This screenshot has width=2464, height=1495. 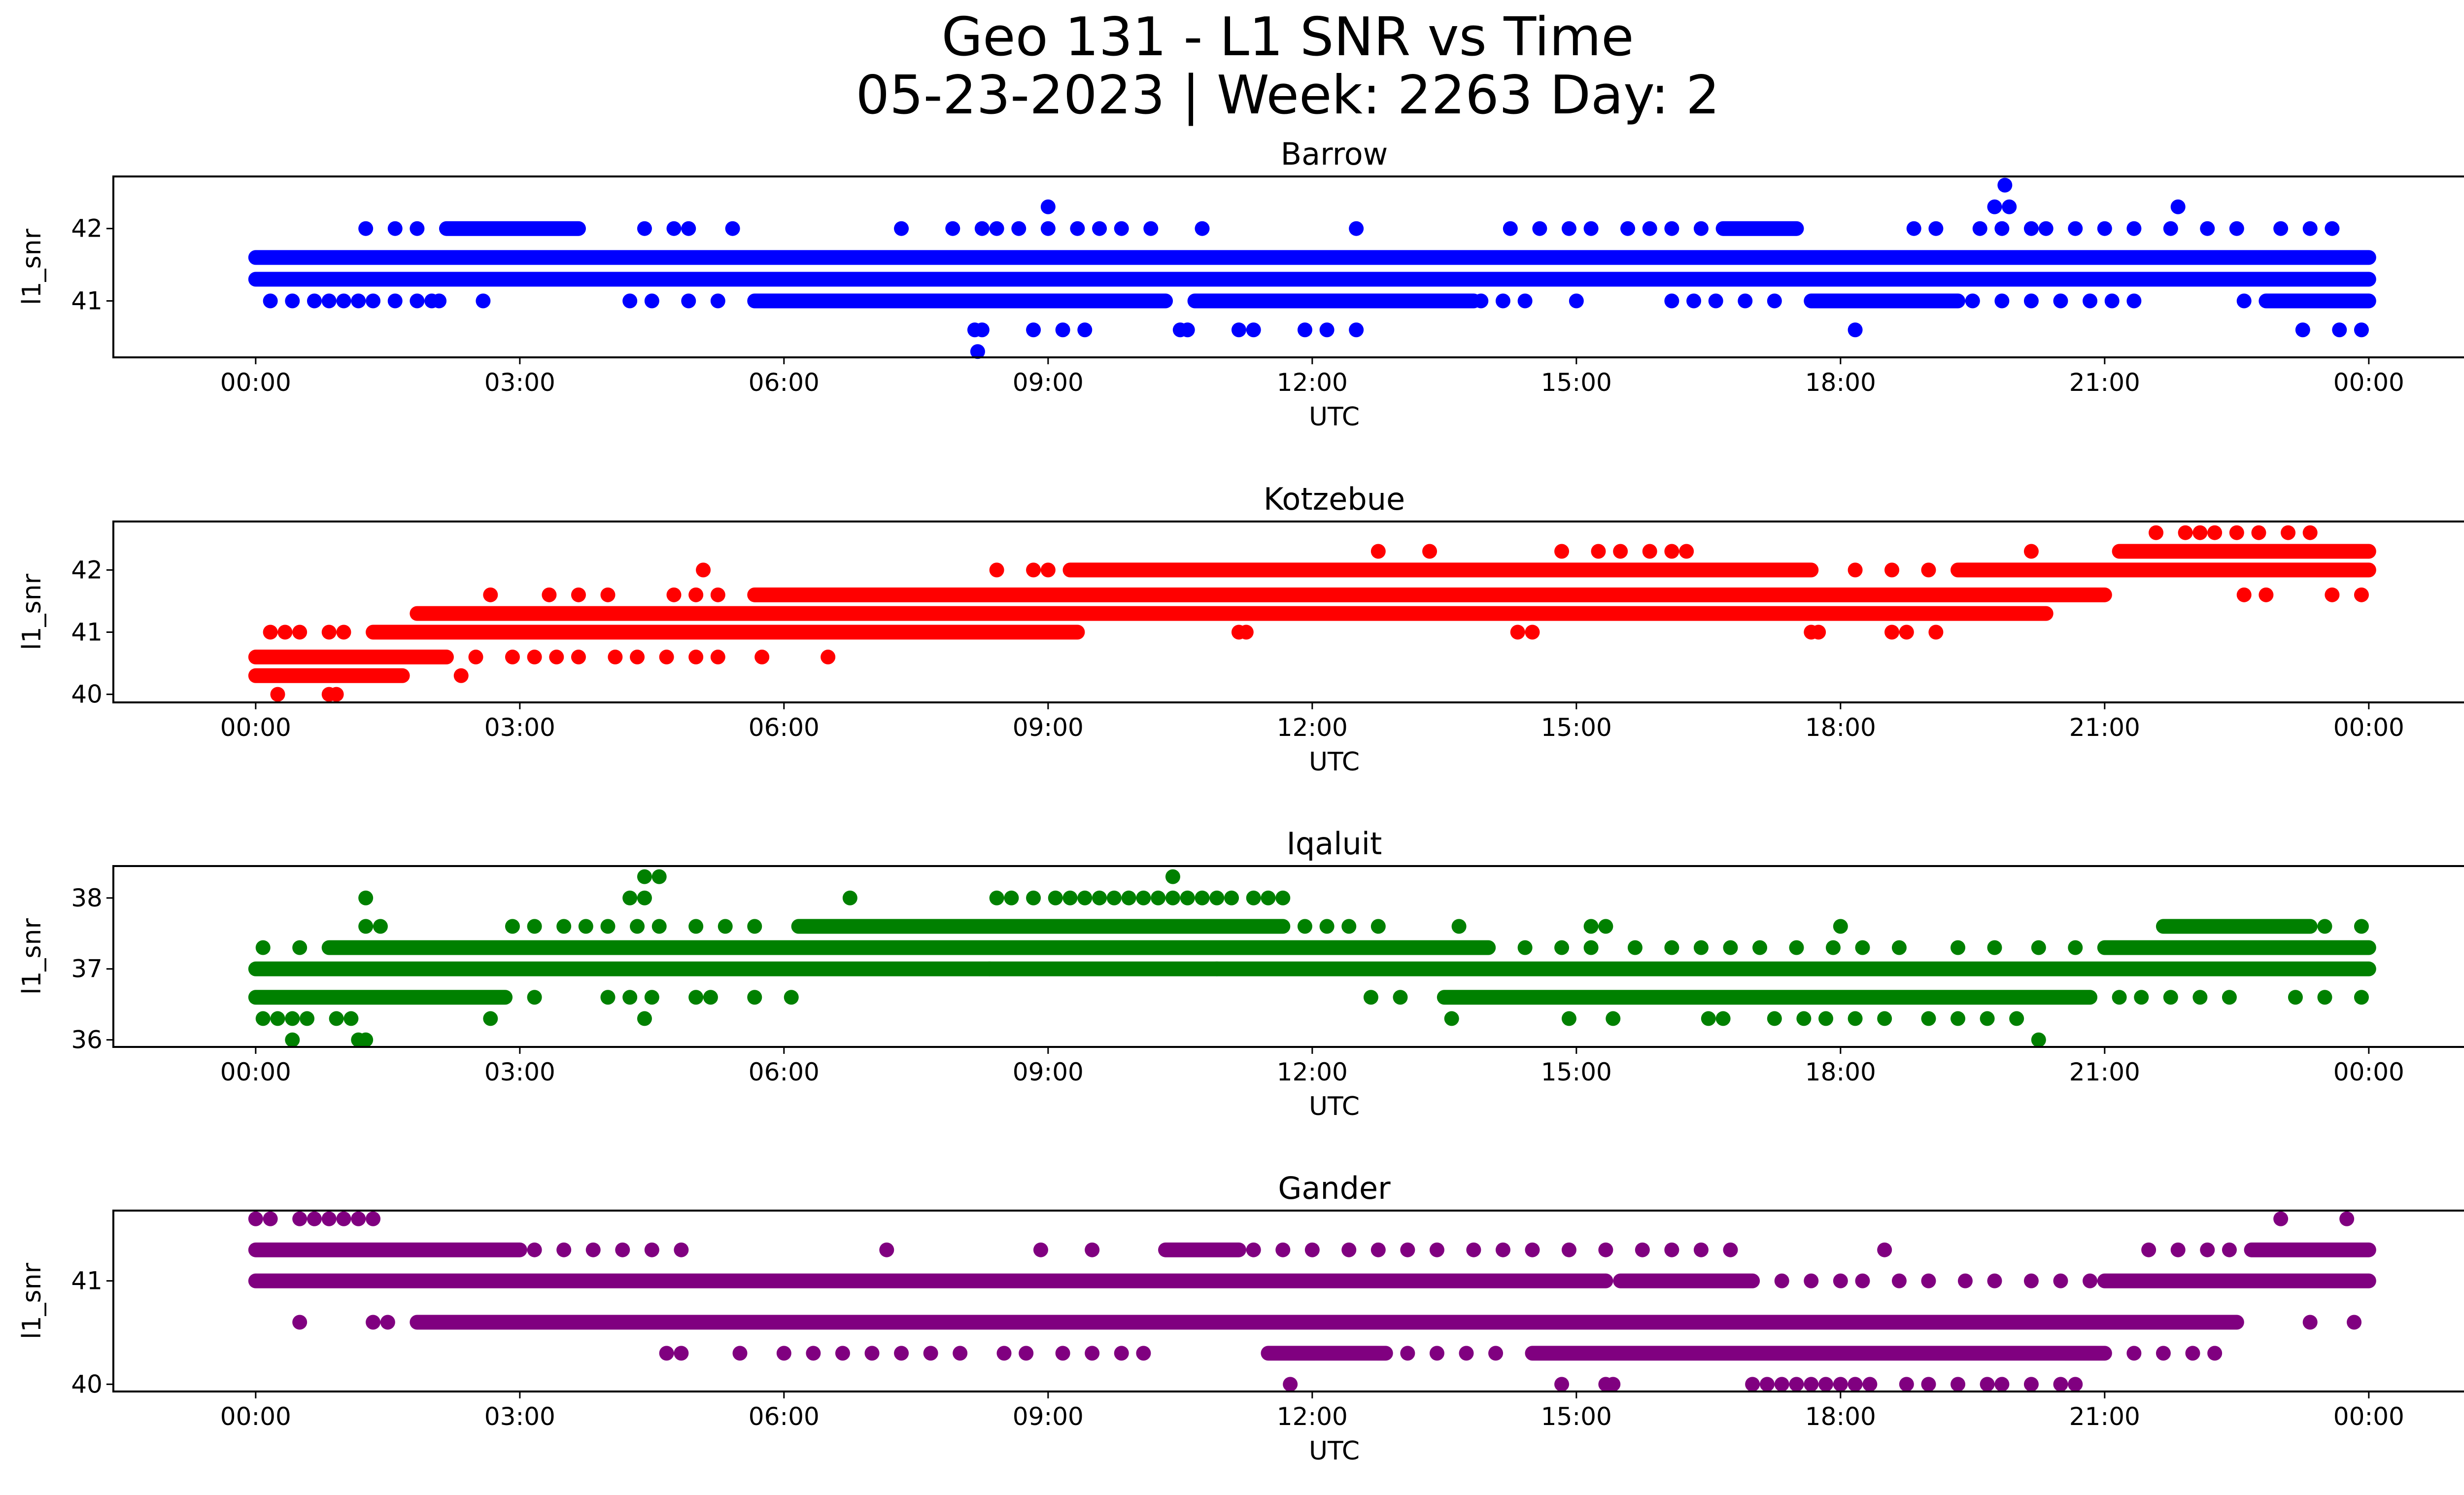 What do you see at coordinates (1288, 612) in the screenshot?
I see `axes-frame` at bounding box center [1288, 612].